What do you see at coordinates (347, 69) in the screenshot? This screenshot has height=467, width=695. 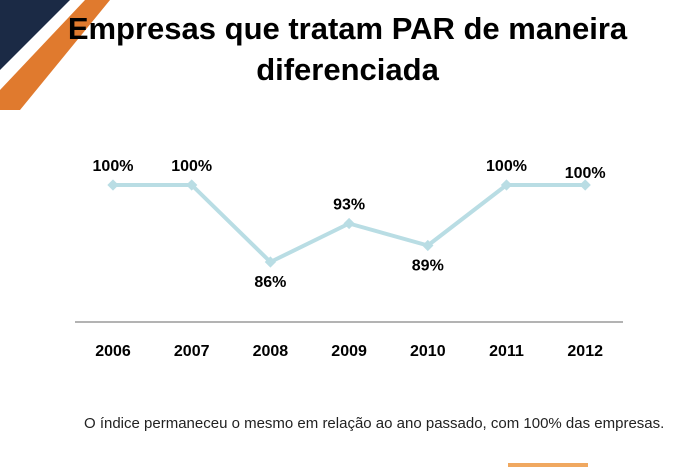 I see `title-line-2: diferenciada` at bounding box center [347, 69].